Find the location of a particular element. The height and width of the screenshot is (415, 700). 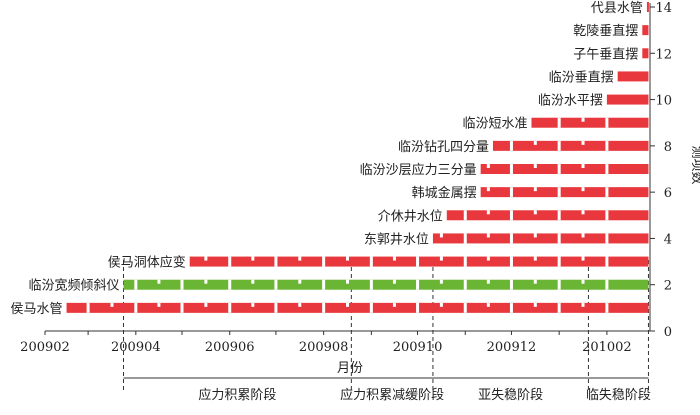

bar-label: 临汾短水准 is located at coordinates (494, 124).